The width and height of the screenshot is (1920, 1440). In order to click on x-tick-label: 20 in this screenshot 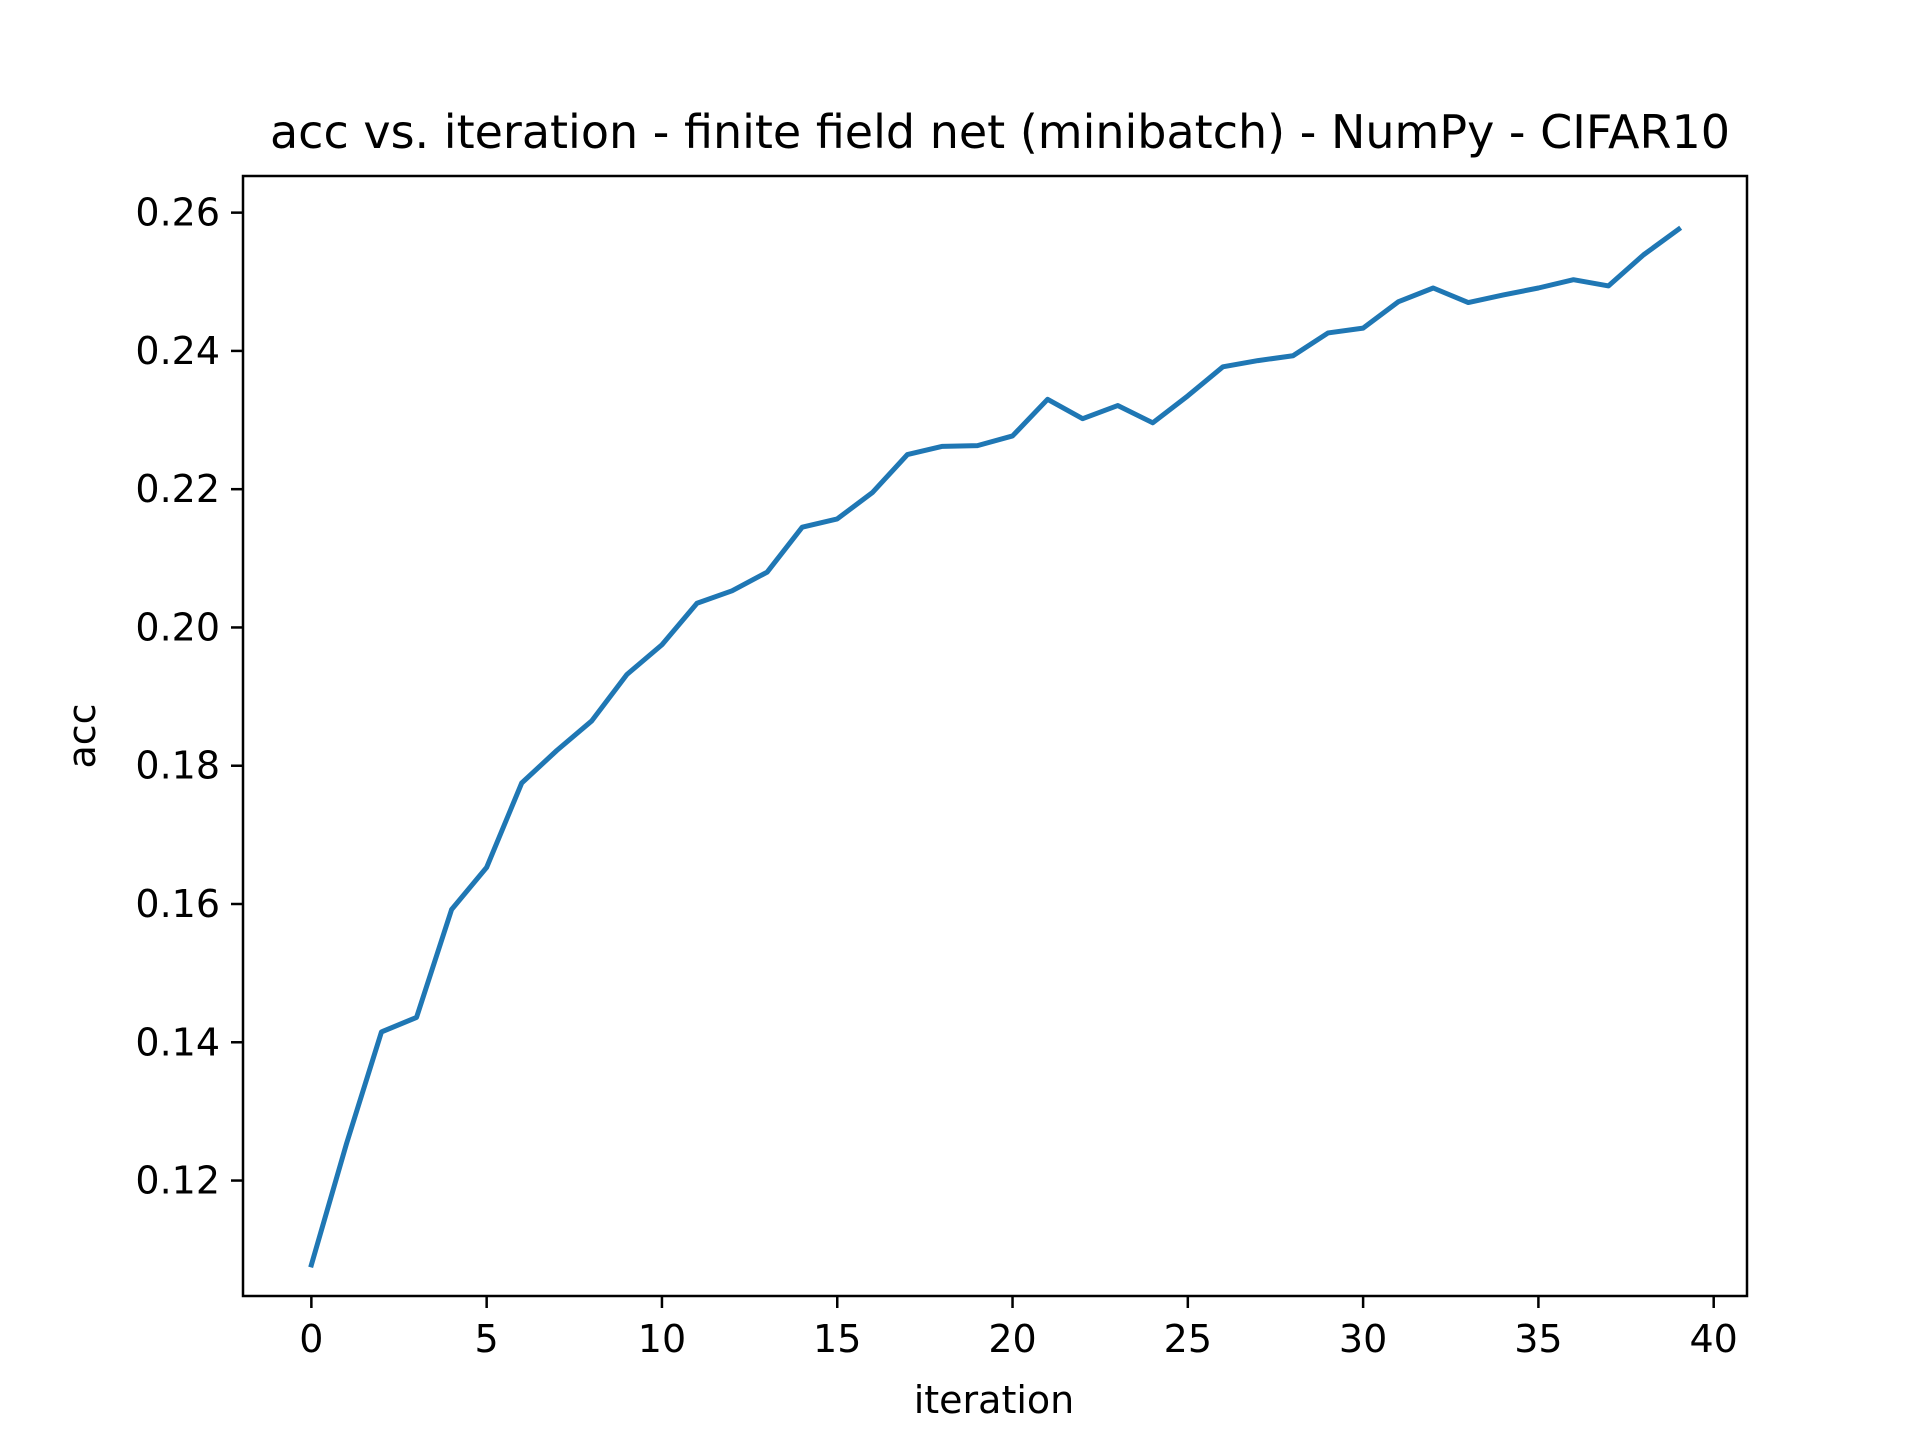, I will do `click(1012, 1339)`.